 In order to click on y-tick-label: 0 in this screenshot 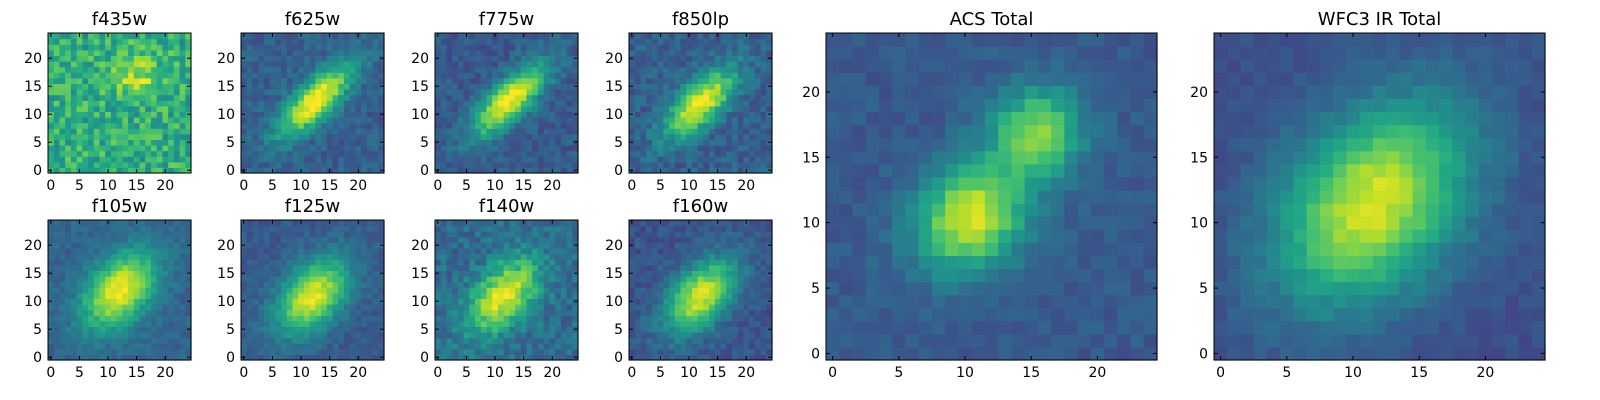, I will do `click(424, 171)`.